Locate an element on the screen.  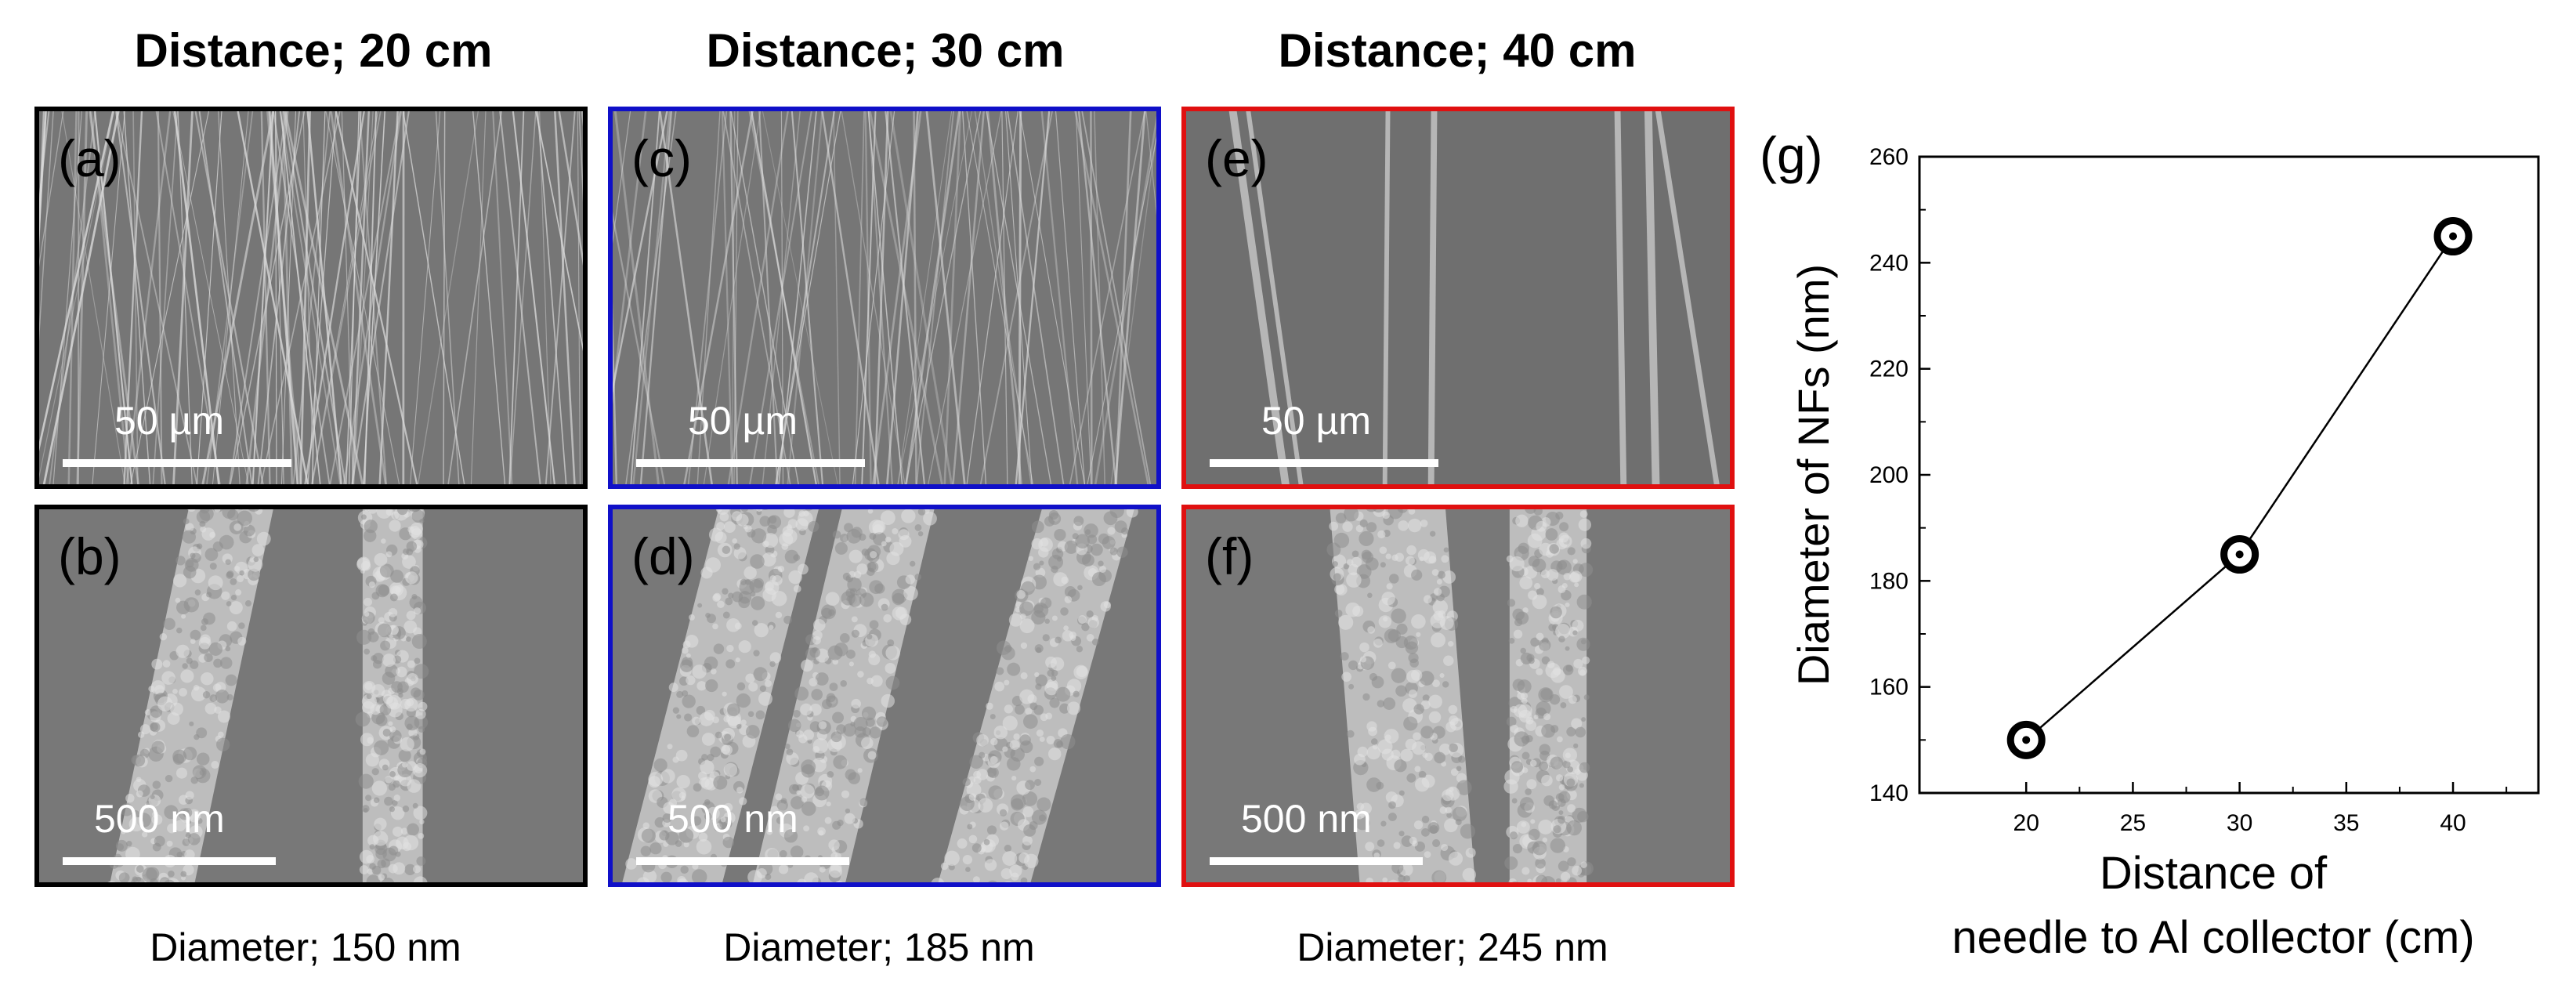
scale-text-c: 50 µm is located at coordinates (743, 421).